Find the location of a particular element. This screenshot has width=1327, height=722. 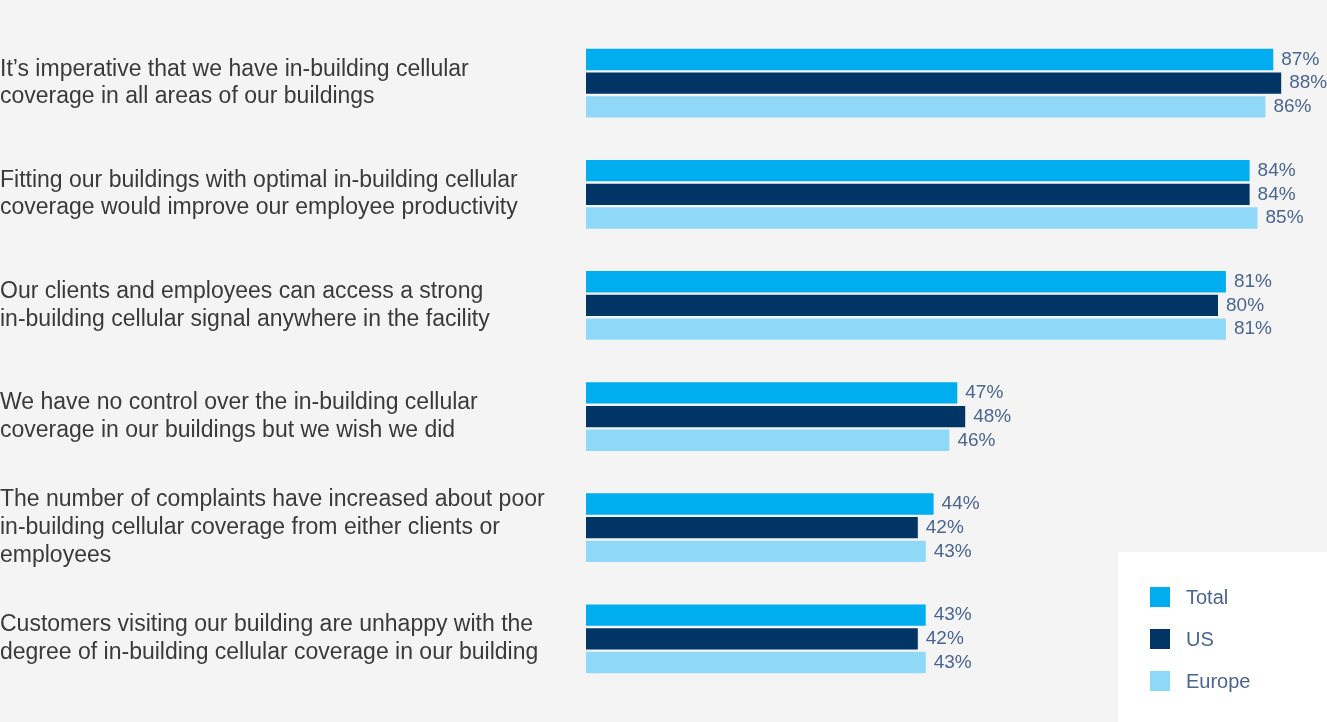

data-label: 80% is located at coordinates (1245, 304).